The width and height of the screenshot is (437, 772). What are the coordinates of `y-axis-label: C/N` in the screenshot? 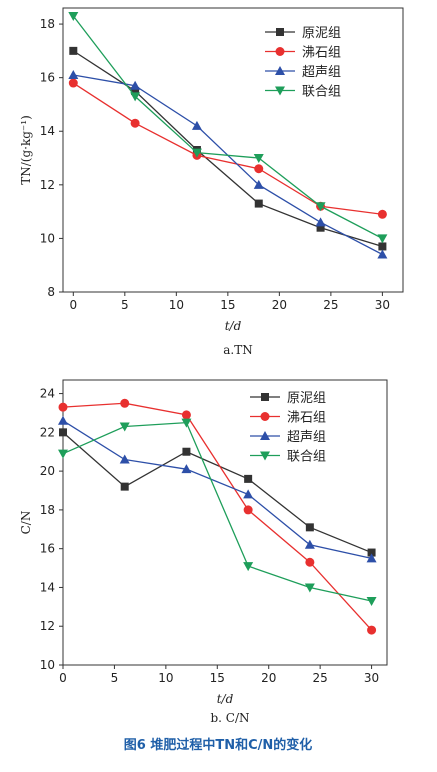 It's located at (26, 523).